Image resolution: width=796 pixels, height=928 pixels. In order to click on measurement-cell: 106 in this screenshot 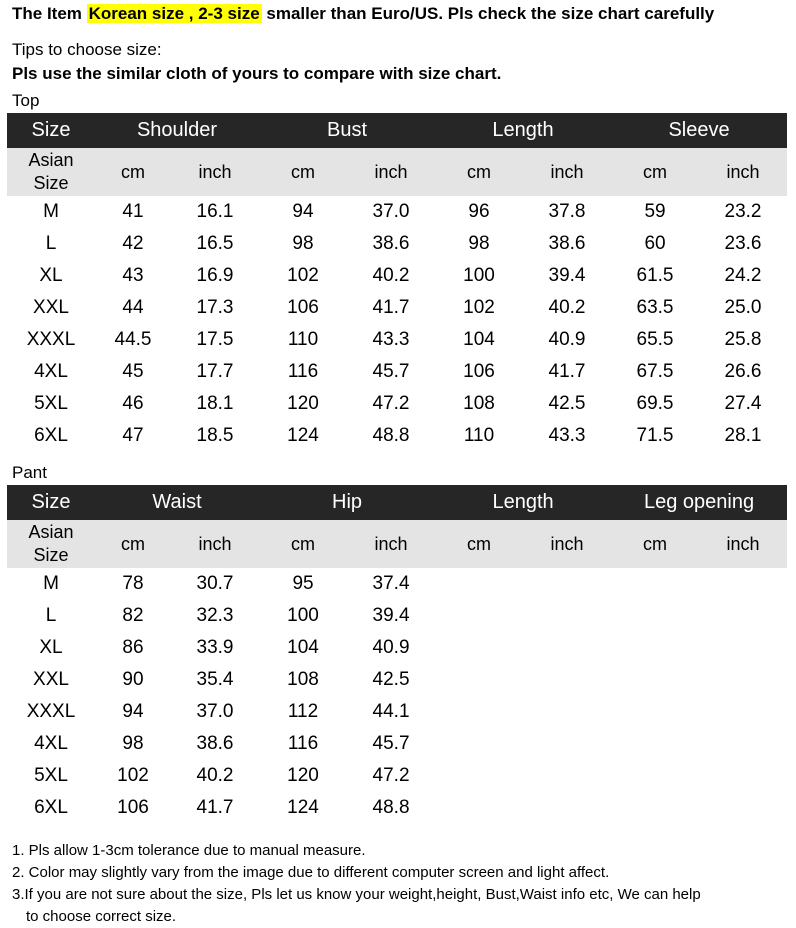, I will do `click(133, 807)`.